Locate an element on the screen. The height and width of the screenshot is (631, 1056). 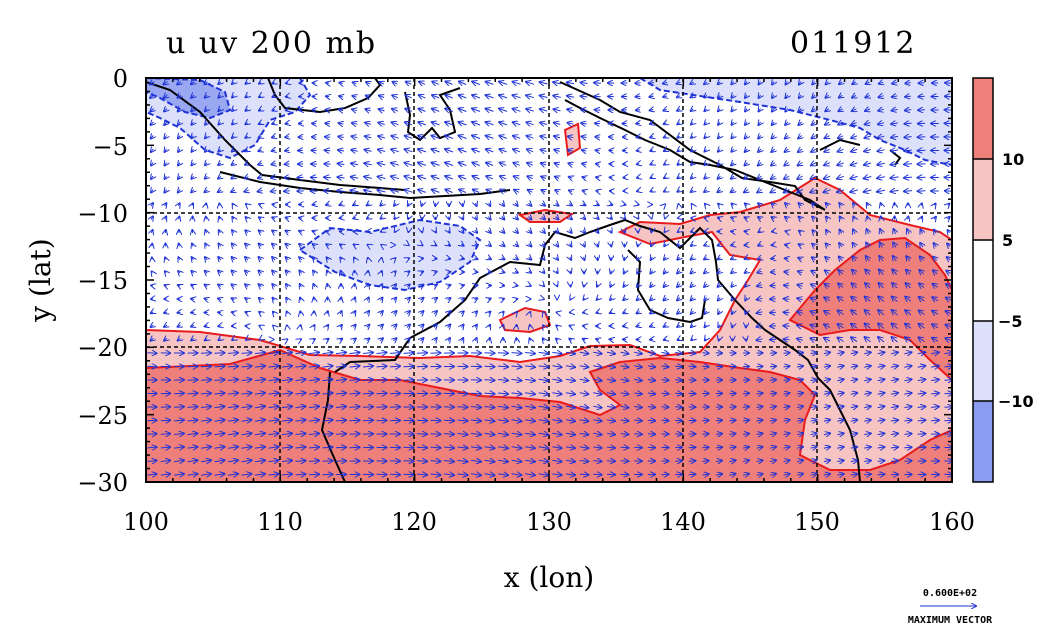
x-tick-label: 160 is located at coordinates (952, 522).